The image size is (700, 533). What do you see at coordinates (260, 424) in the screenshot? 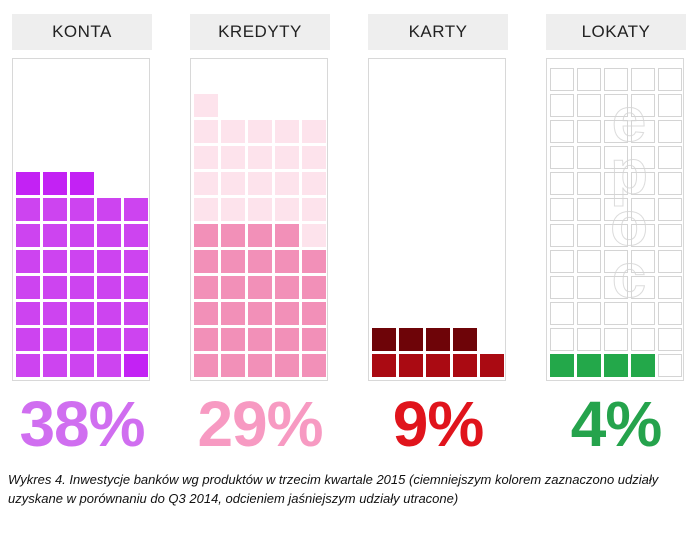
I see `percent-label: 29%` at bounding box center [260, 424].